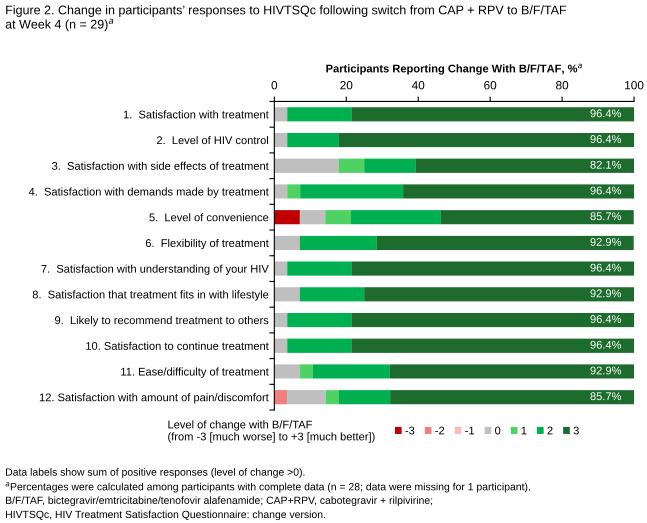 This screenshot has height=523, width=647. What do you see at coordinates (165, 515) in the screenshot?
I see `text: HIVTSQc, HIV Treatment Satisfaction Questionnaire: change version.` at bounding box center [165, 515].